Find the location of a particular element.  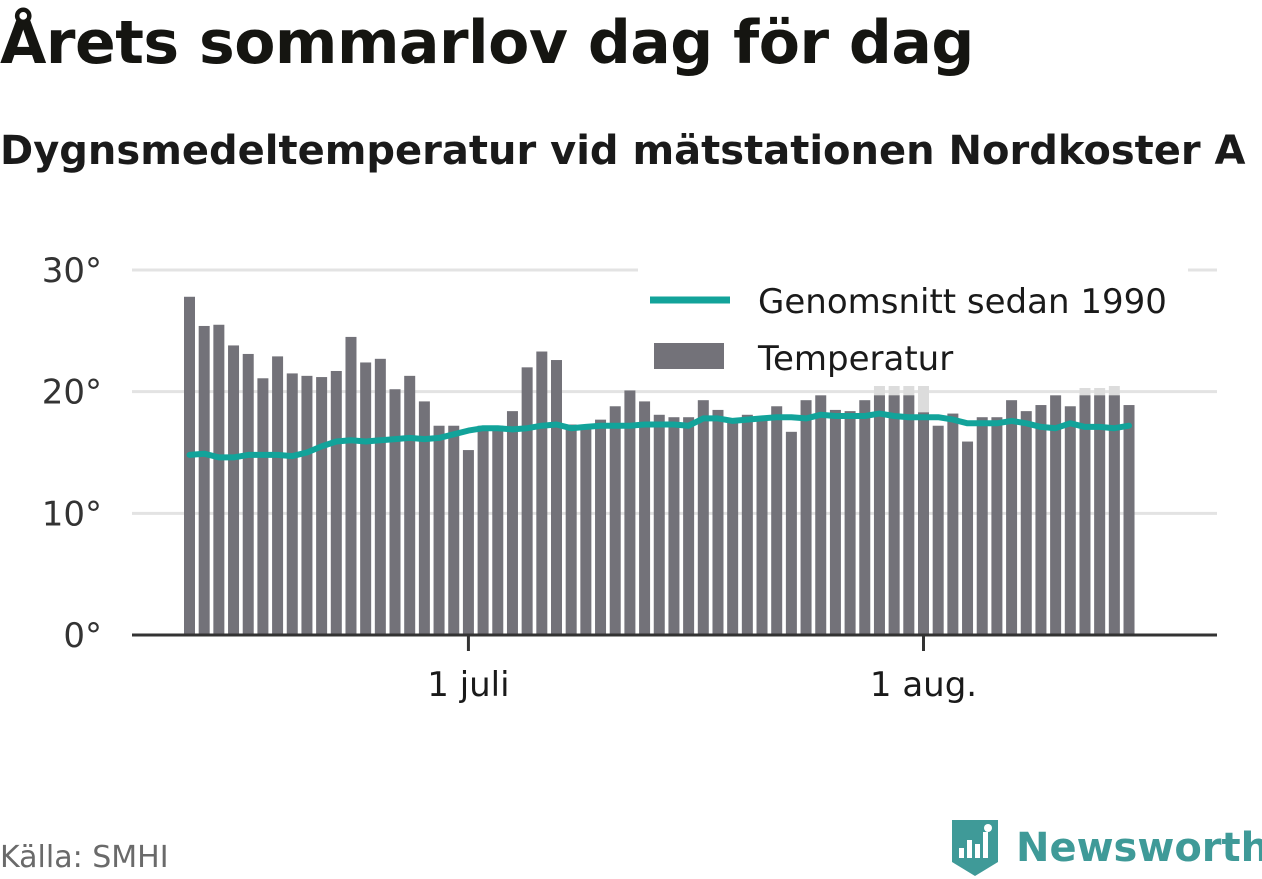

y-tick-label: 20° is located at coordinates (72, 393).